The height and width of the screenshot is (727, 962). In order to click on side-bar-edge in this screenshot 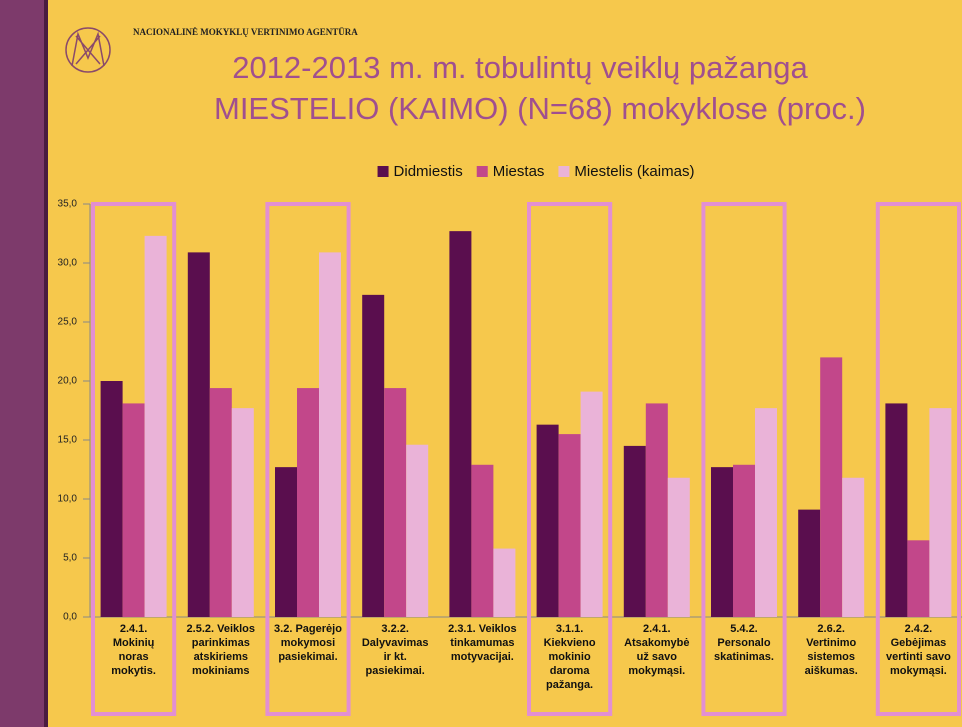, I will do `click(46, 363)`.